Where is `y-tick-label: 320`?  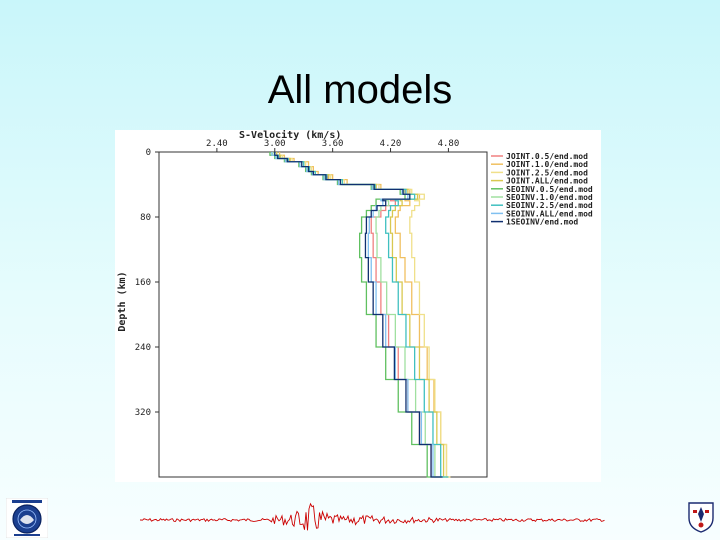
y-tick-label: 320 is located at coordinates (143, 413).